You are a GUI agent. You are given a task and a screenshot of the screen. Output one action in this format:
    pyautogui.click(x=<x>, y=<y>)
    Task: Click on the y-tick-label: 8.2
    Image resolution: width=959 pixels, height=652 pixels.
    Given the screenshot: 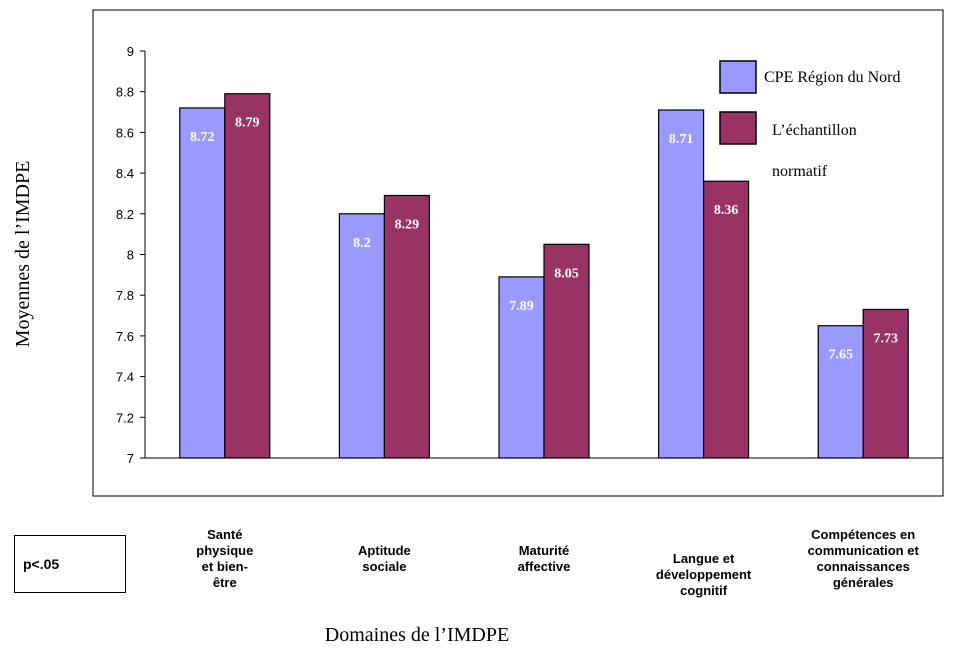 What is the action you would take?
    pyautogui.click(x=125, y=214)
    